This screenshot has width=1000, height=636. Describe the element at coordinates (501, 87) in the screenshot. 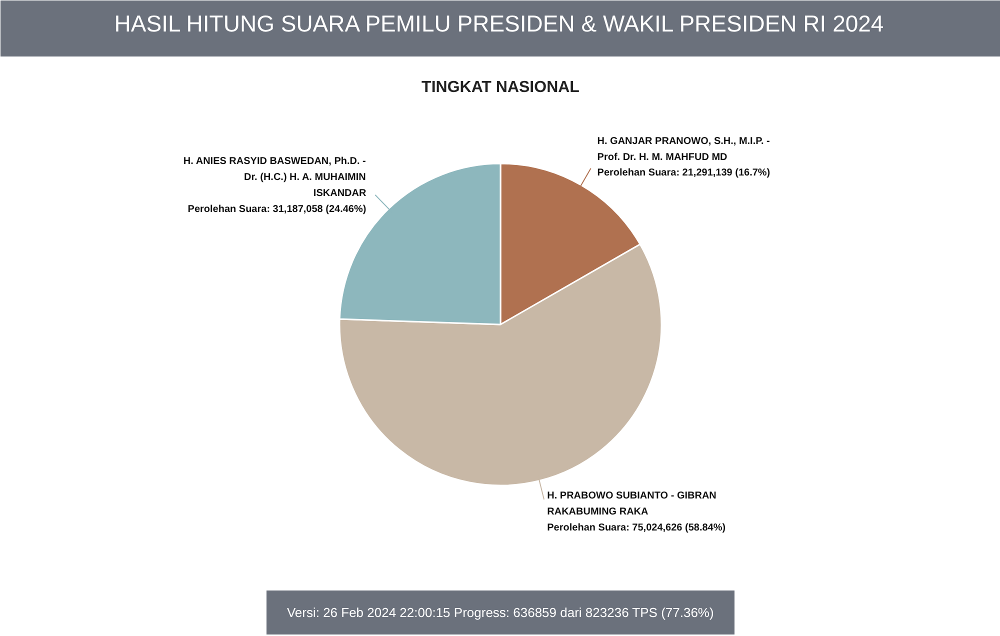

I see `chart-subtitle: TINGKAT NASIONAL` at that location.